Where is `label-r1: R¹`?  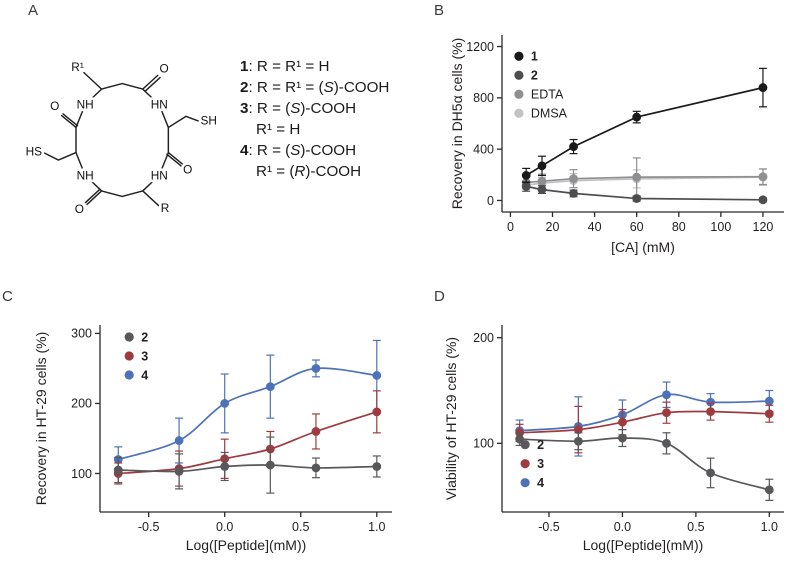
label-r1: R¹ is located at coordinates (77, 67).